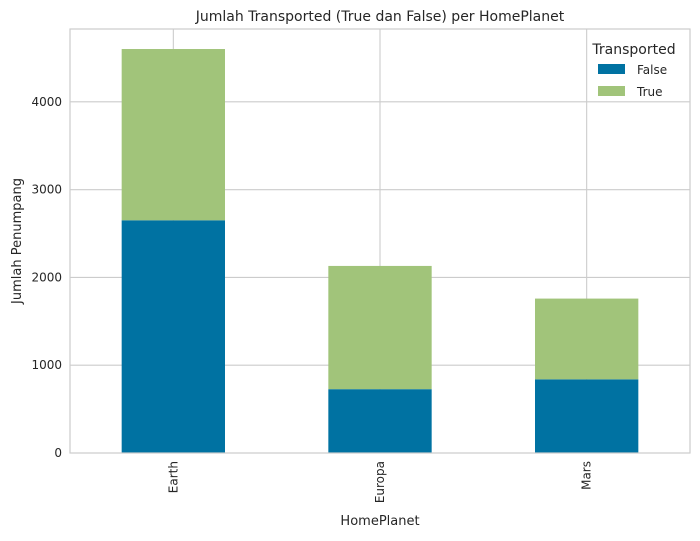 The height and width of the screenshot is (541, 700). Describe the element at coordinates (380, 421) in the screenshot. I see `bar-europa-false` at that location.